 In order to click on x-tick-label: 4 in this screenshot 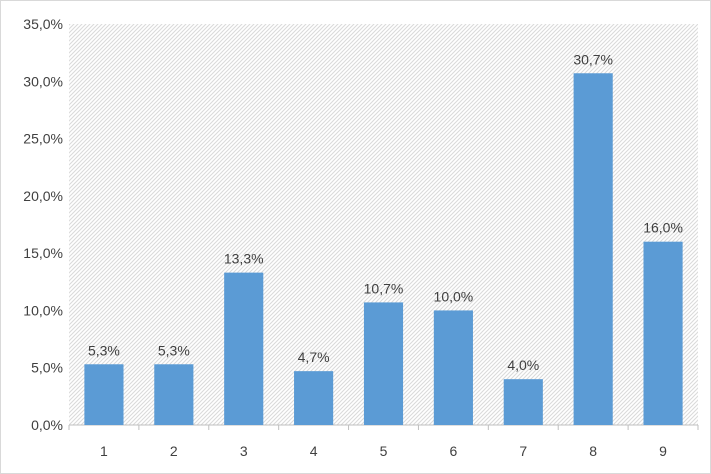, I will do `click(314, 451)`.